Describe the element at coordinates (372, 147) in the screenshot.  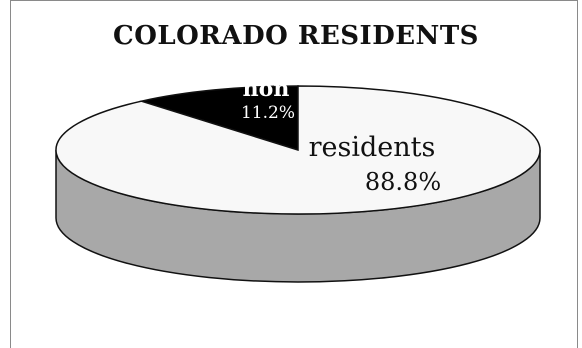
I see `slice-label-residents: residents` at that location.